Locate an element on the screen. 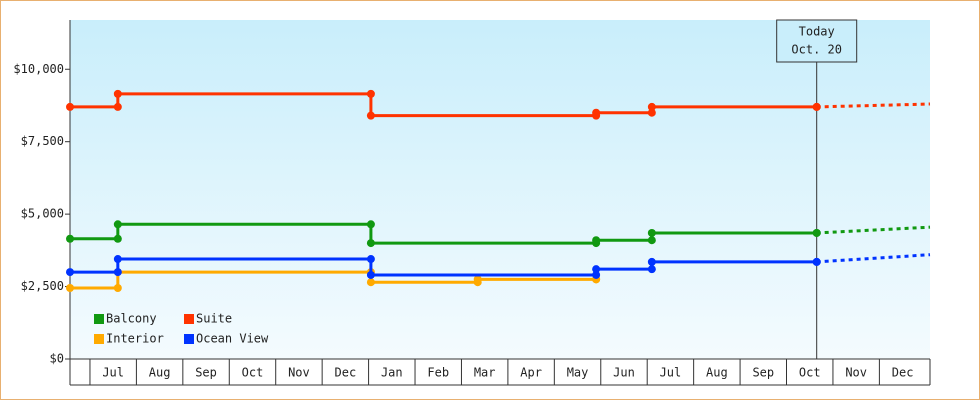 The width and height of the screenshot is (980, 400). y-tick-label: $7,500 is located at coordinates (42, 141).